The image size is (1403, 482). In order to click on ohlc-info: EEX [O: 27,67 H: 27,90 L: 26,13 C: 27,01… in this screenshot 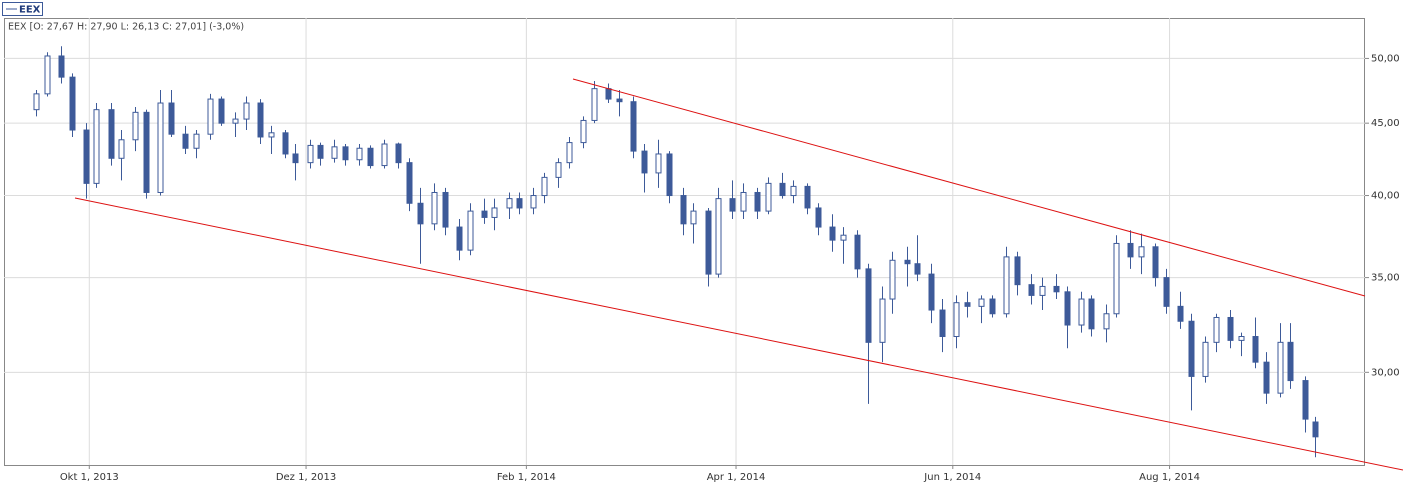, I will do `click(126, 27)`.